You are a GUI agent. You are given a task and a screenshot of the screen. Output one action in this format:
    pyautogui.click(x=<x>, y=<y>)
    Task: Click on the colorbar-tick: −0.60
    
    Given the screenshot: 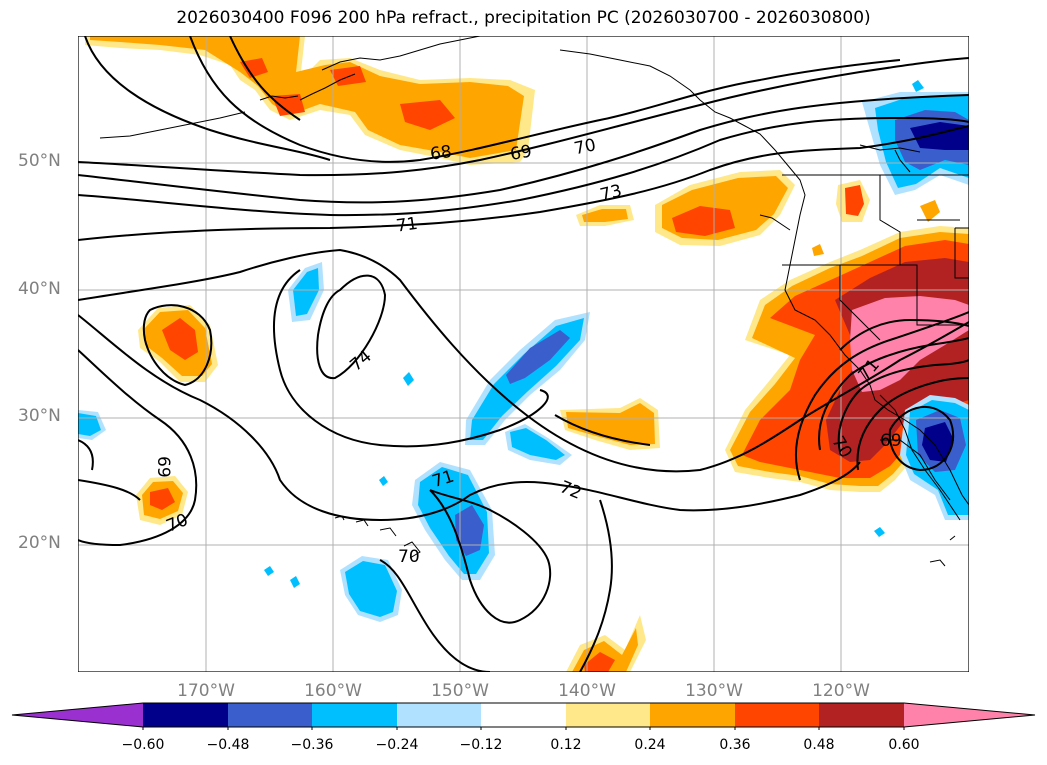 What is the action you would take?
    pyautogui.click(x=143, y=745)
    